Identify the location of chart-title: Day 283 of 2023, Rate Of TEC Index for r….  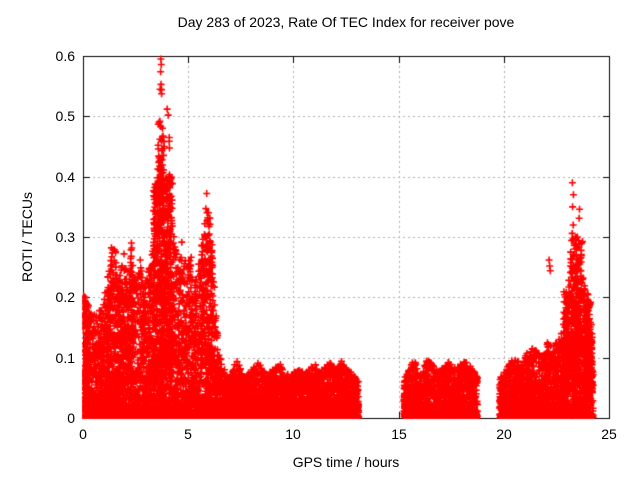
(346, 22).